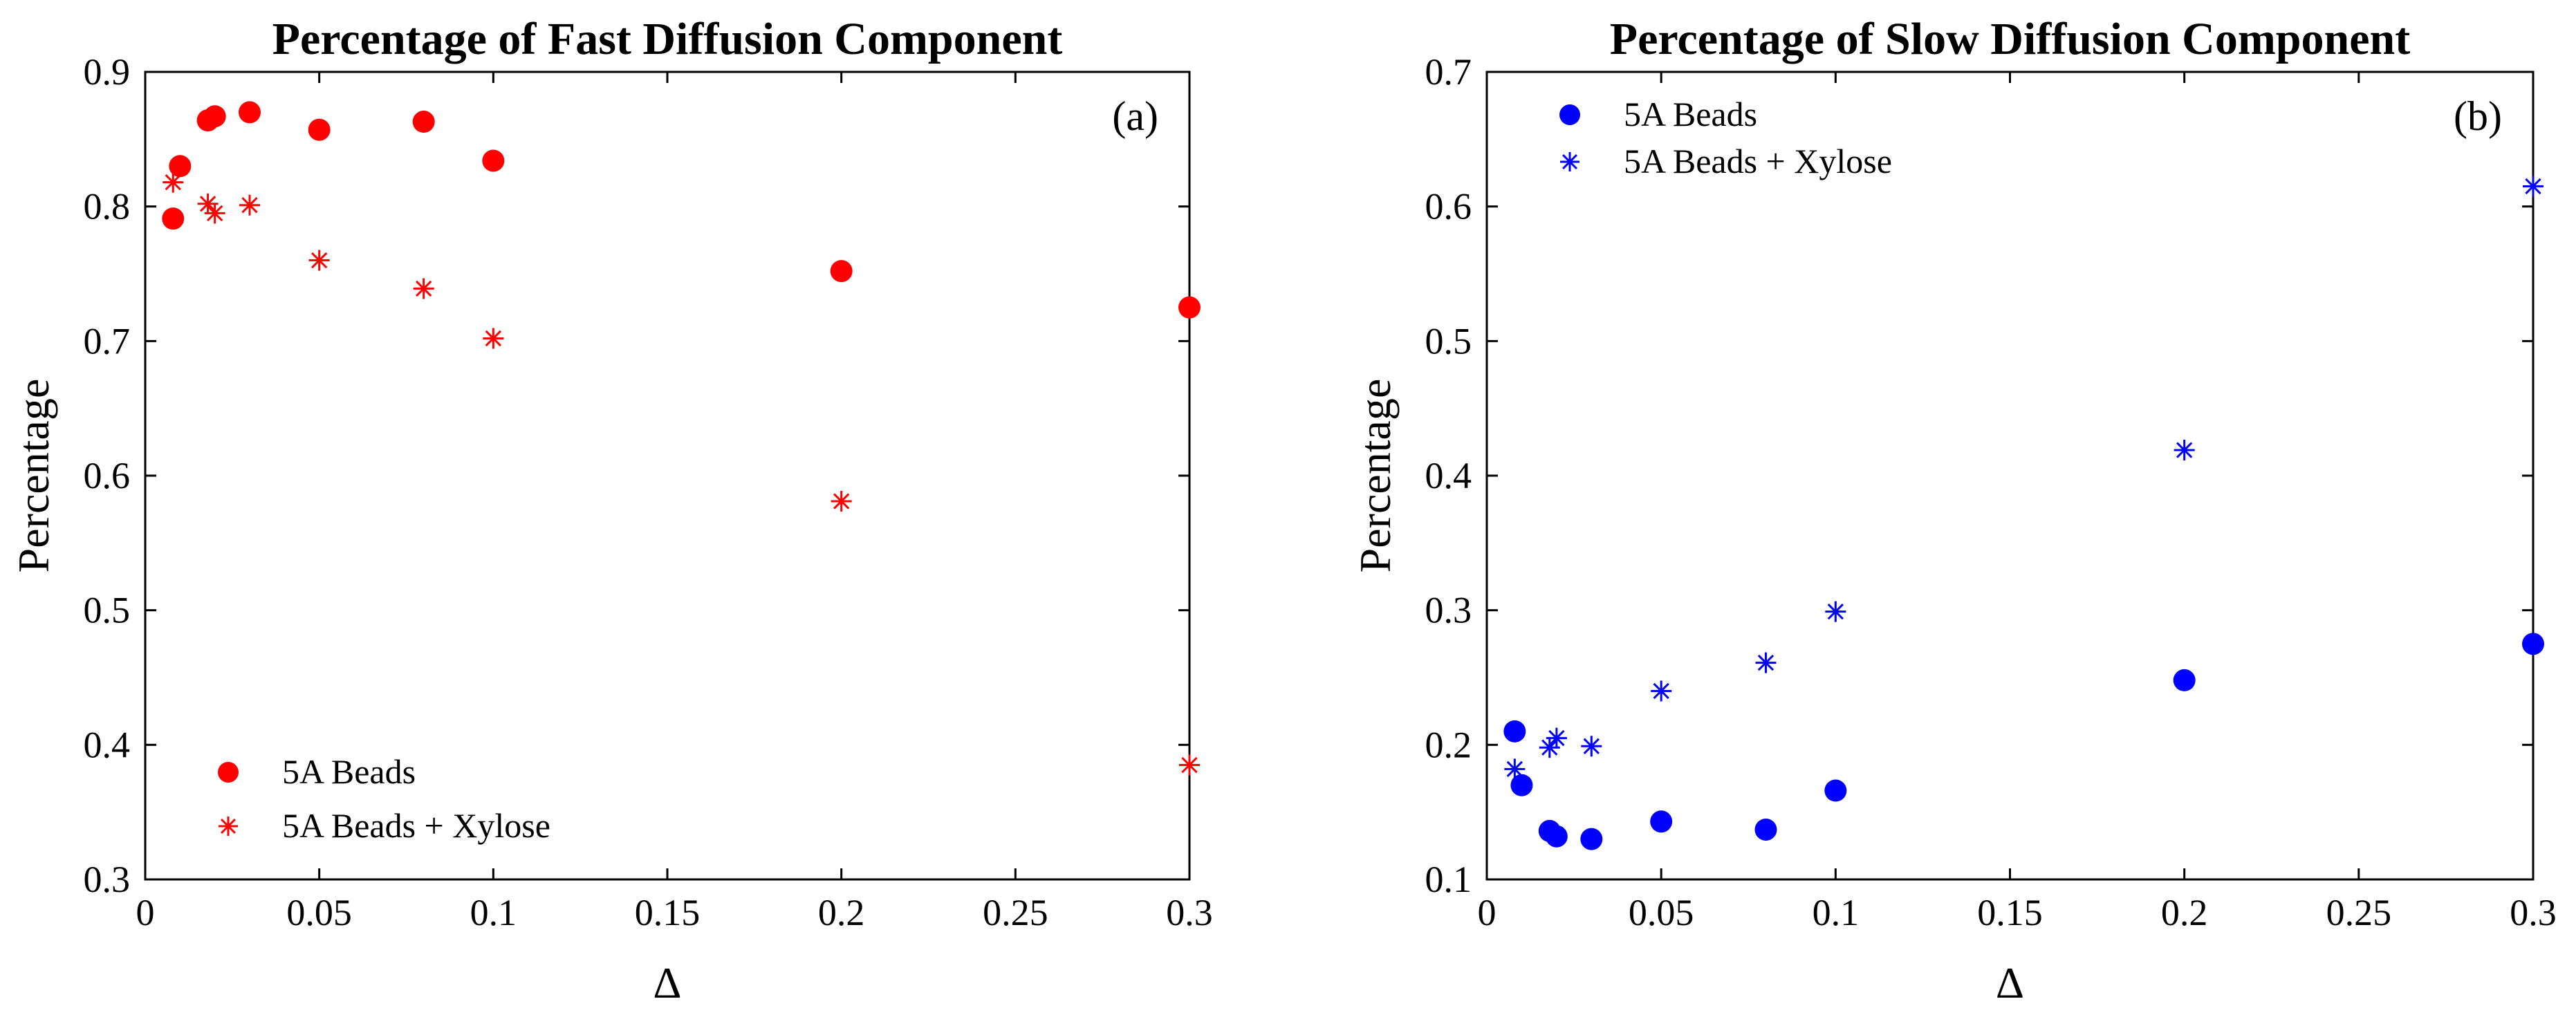 This screenshot has width=2576, height=1017. Describe the element at coordinates (1448, 744) in the screenshot. I see `y-tick-label: 0.2` at that location.